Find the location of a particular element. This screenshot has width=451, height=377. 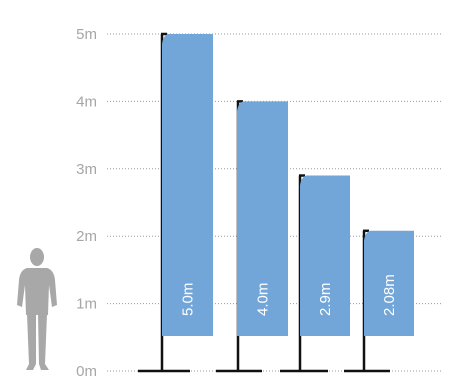

y-tick-label: 4m is located at coordinates (86, 101).